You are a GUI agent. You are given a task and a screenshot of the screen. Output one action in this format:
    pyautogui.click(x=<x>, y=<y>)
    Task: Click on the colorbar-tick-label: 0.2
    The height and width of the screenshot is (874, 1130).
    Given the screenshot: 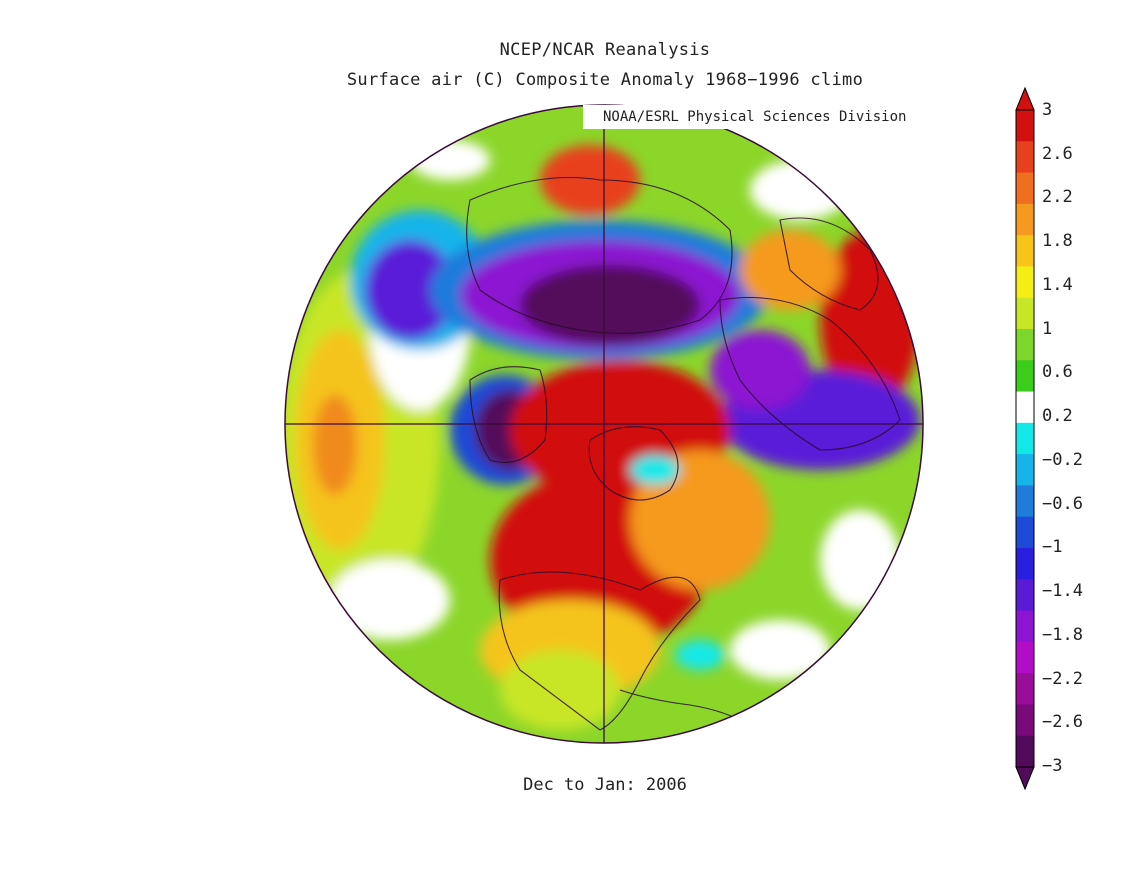 What is the action you would take?
    pyautogui.click(x=1057, y=416)
    